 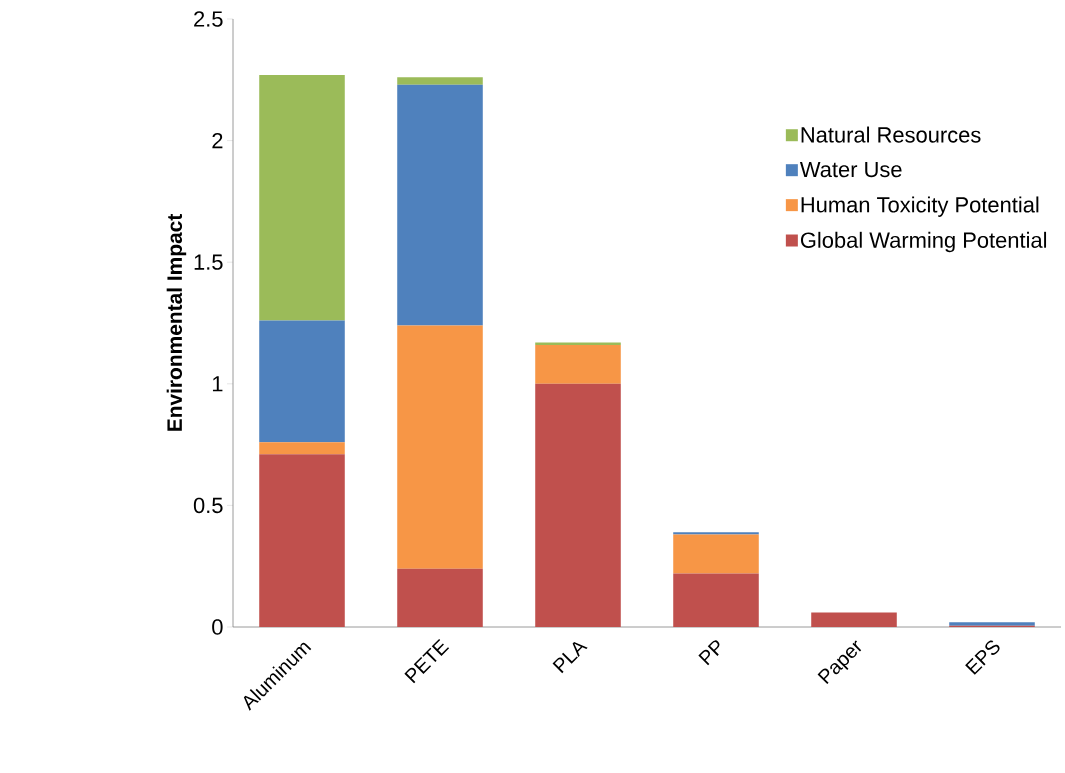 I want to click on legend-label: Global Warming Potential, so click(x=923, y=242).